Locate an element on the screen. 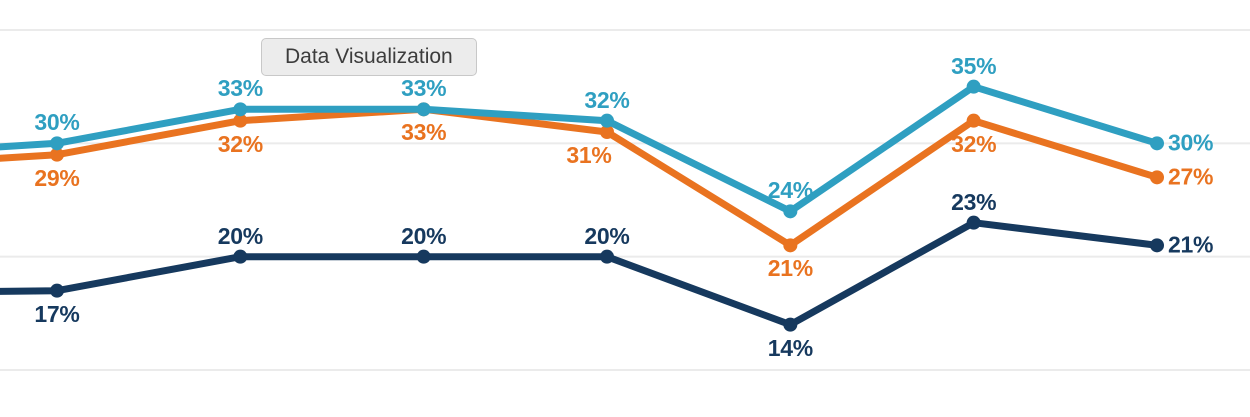 This screenshot has width=1250, height=417. teal-series-point-label: 32% is located at coordinates (607, 99).